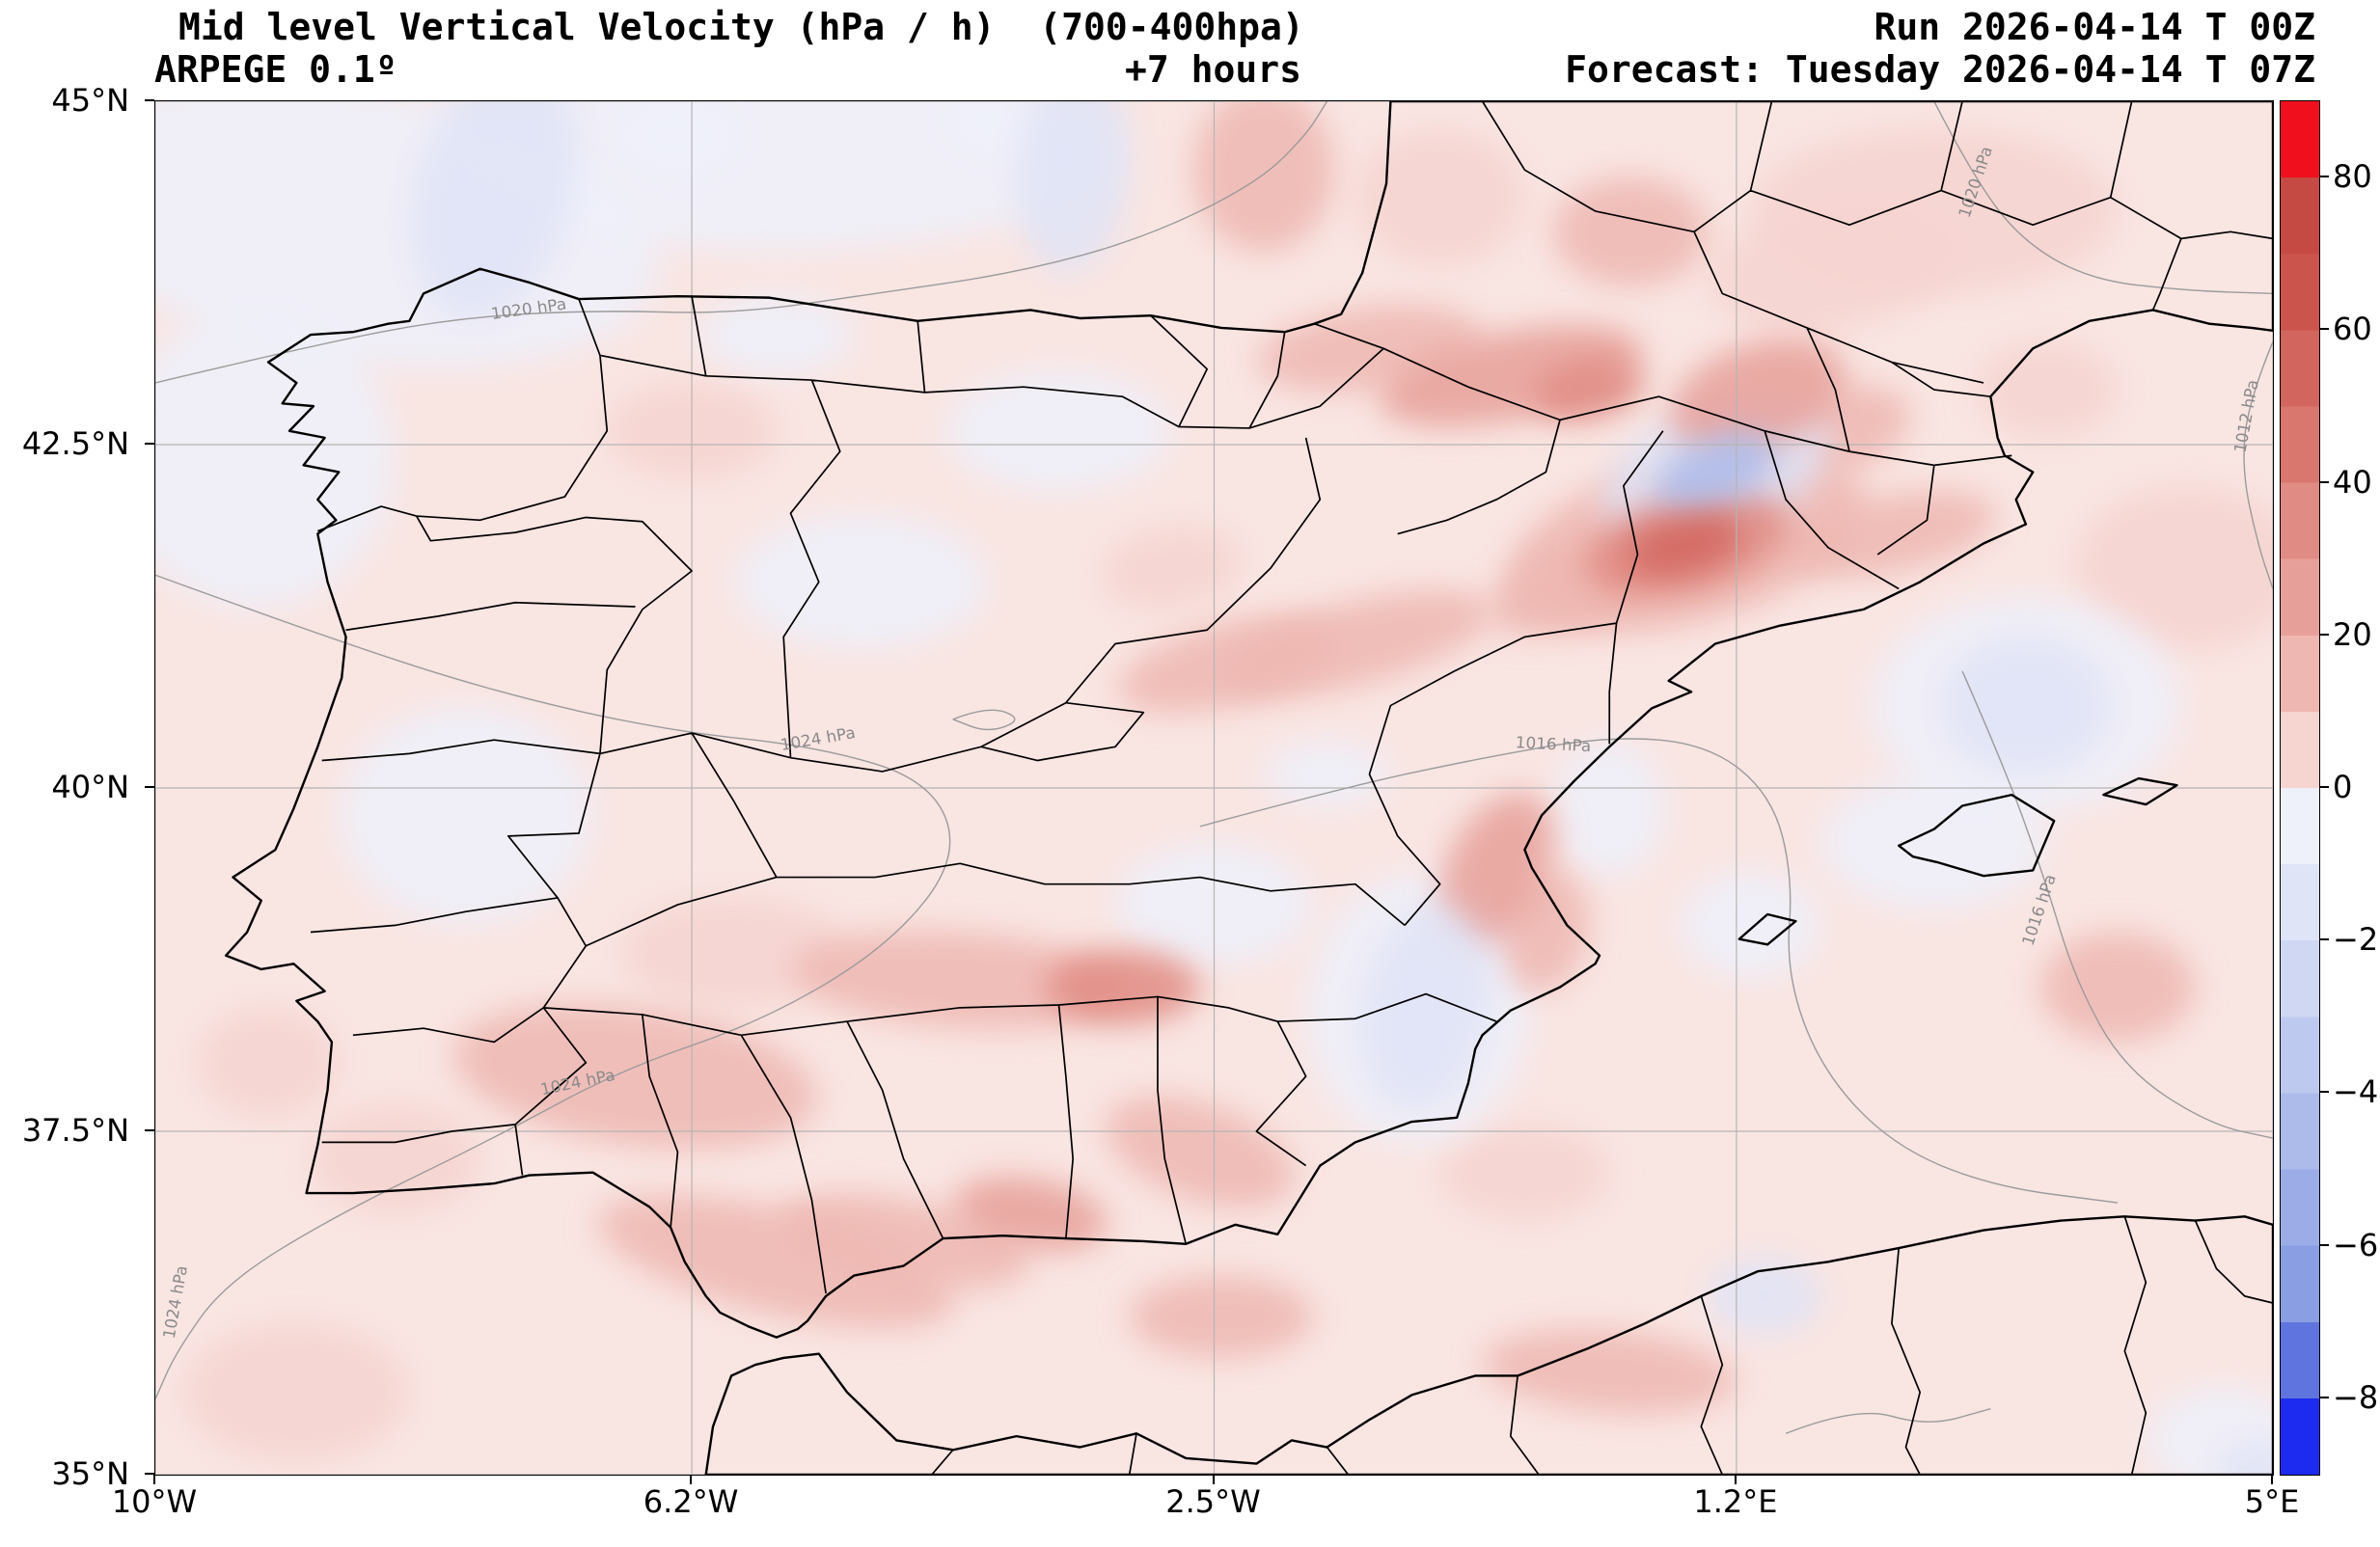 Image resolution: width=2380 pixels, height=1547 pixels. Describe the element at coordinates (75, 1130) in the screenshot. I see `y-tick-label: 37.5°N` at that location.